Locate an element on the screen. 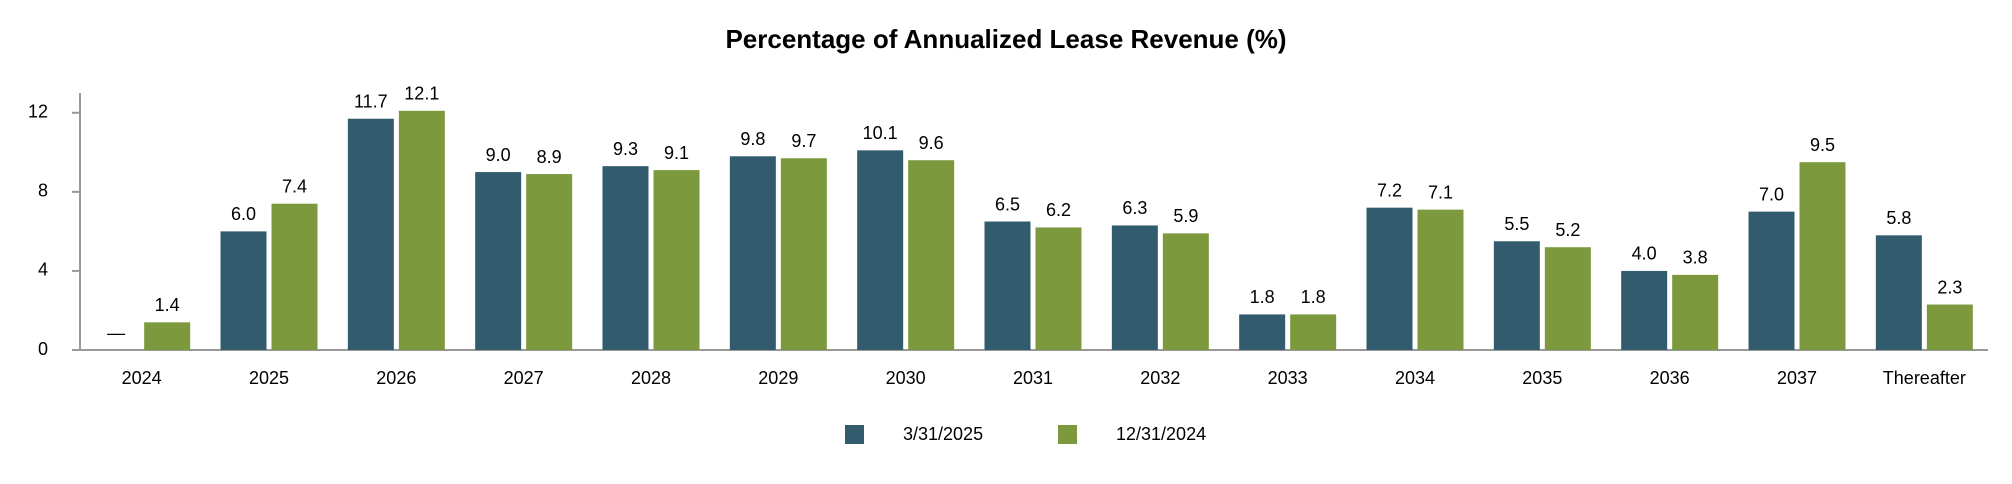  x-tick-label: 2028 is located at coordinates (651, 378).